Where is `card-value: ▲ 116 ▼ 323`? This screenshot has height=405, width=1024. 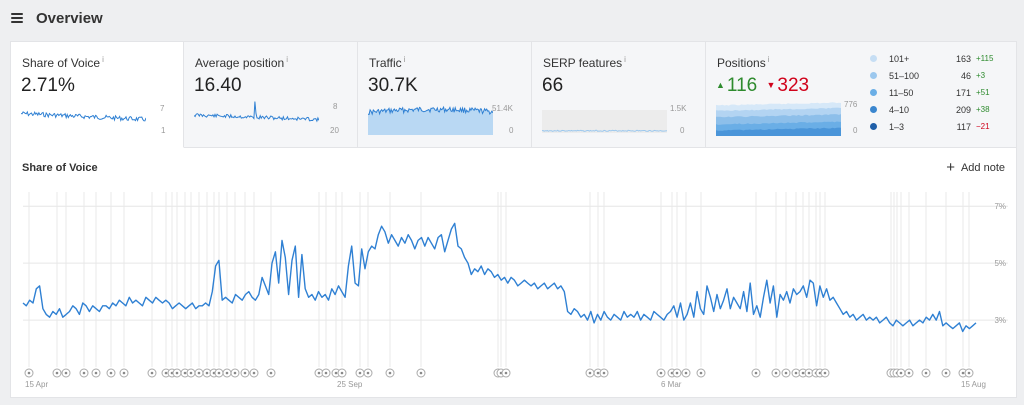 card-value: ▲ 116 ▼ 323 is located at coordinates (762, 86).